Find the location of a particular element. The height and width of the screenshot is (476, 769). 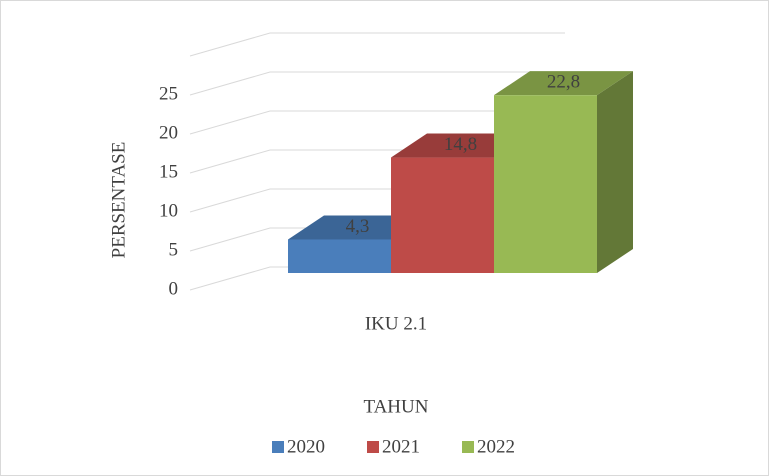

y-tick-label: 0 is located at coordinates (174, 288).